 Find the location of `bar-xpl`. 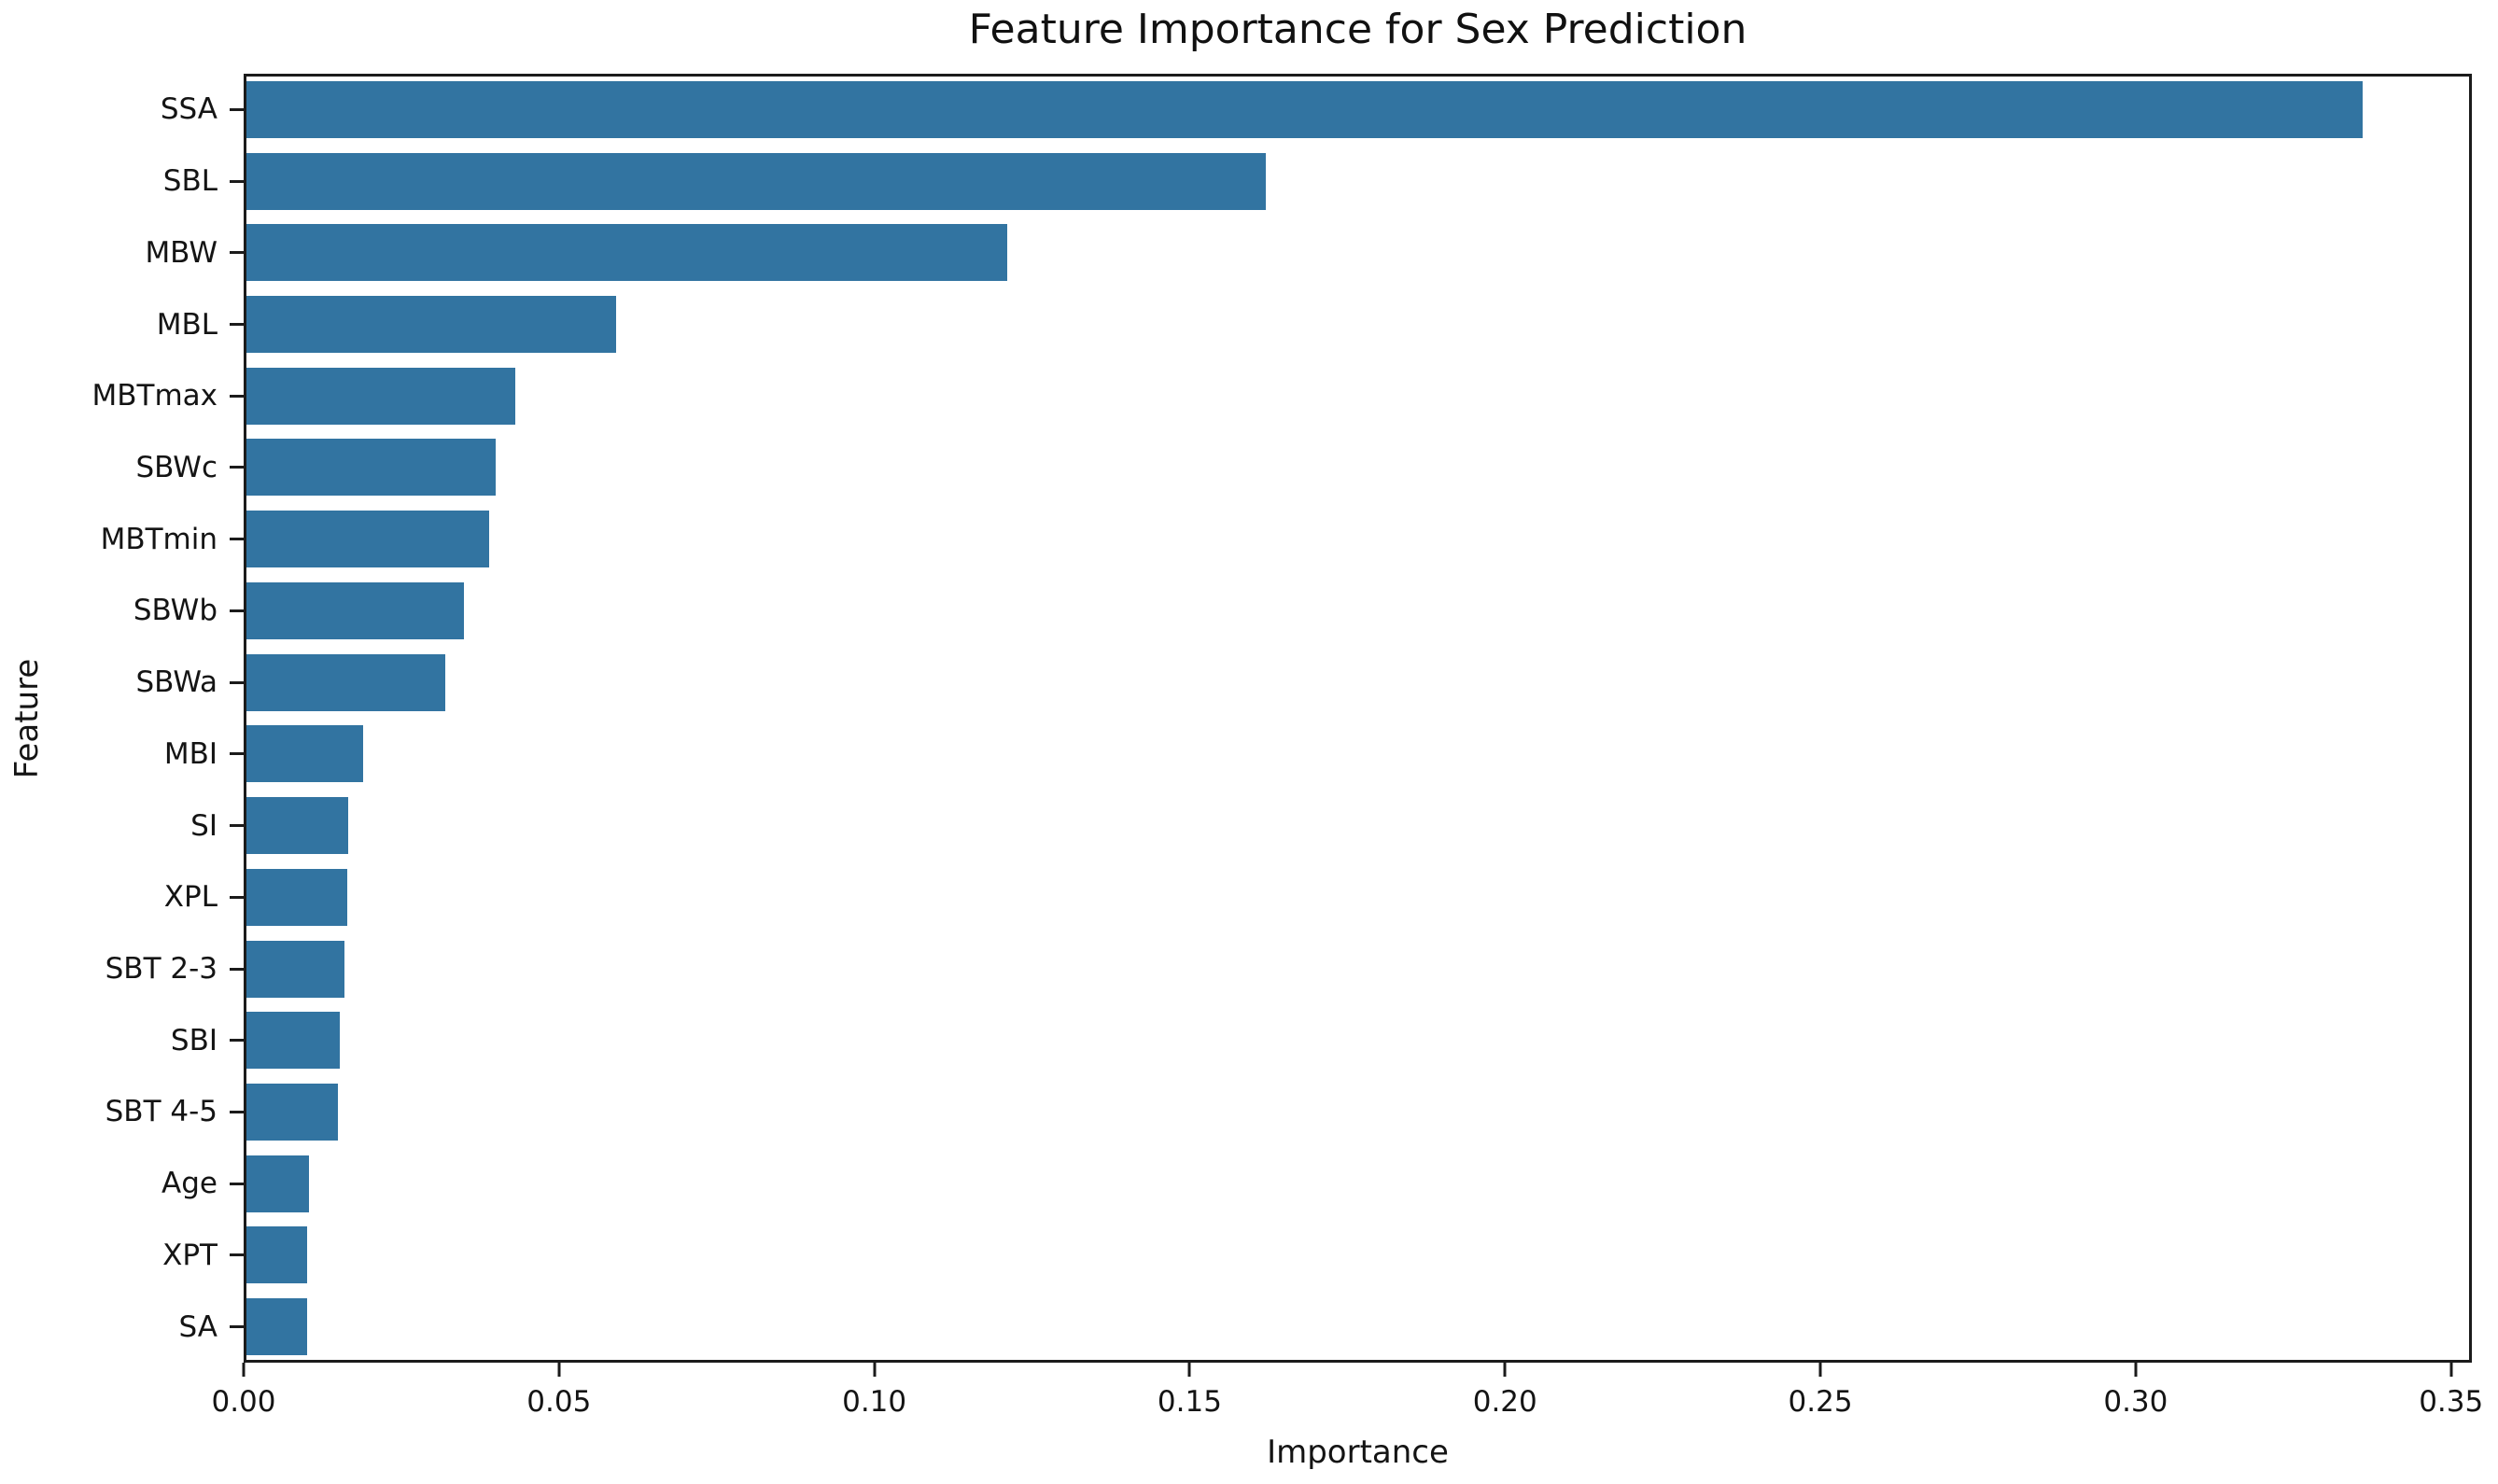

bar-xpl is located at coordinates (296, 897).